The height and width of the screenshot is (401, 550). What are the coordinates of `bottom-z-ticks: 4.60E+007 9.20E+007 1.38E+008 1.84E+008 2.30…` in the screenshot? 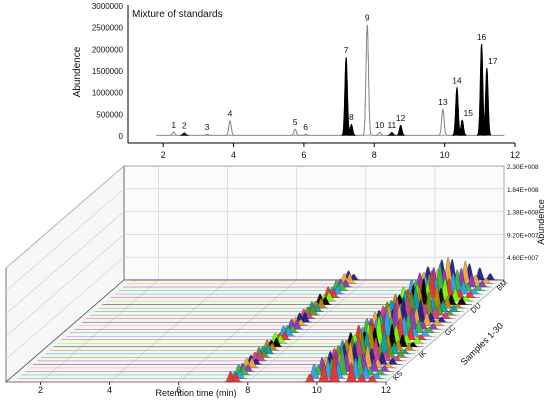 It's located at (523, 213).